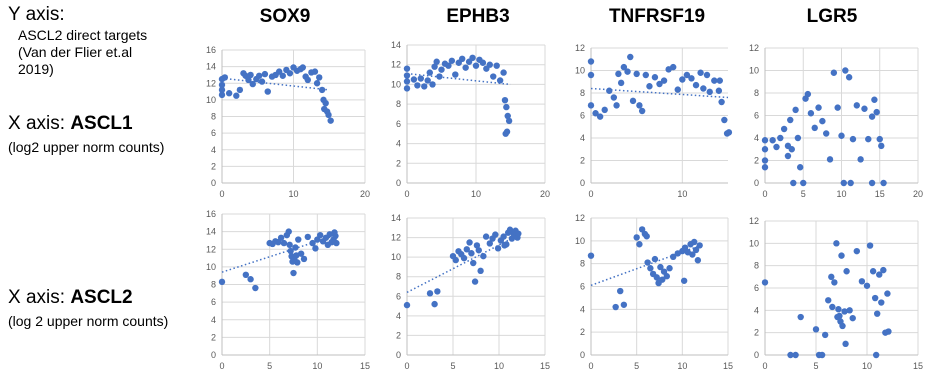  I want to click on row2-x-axis-prefix: X axis:, so click(39, 297).